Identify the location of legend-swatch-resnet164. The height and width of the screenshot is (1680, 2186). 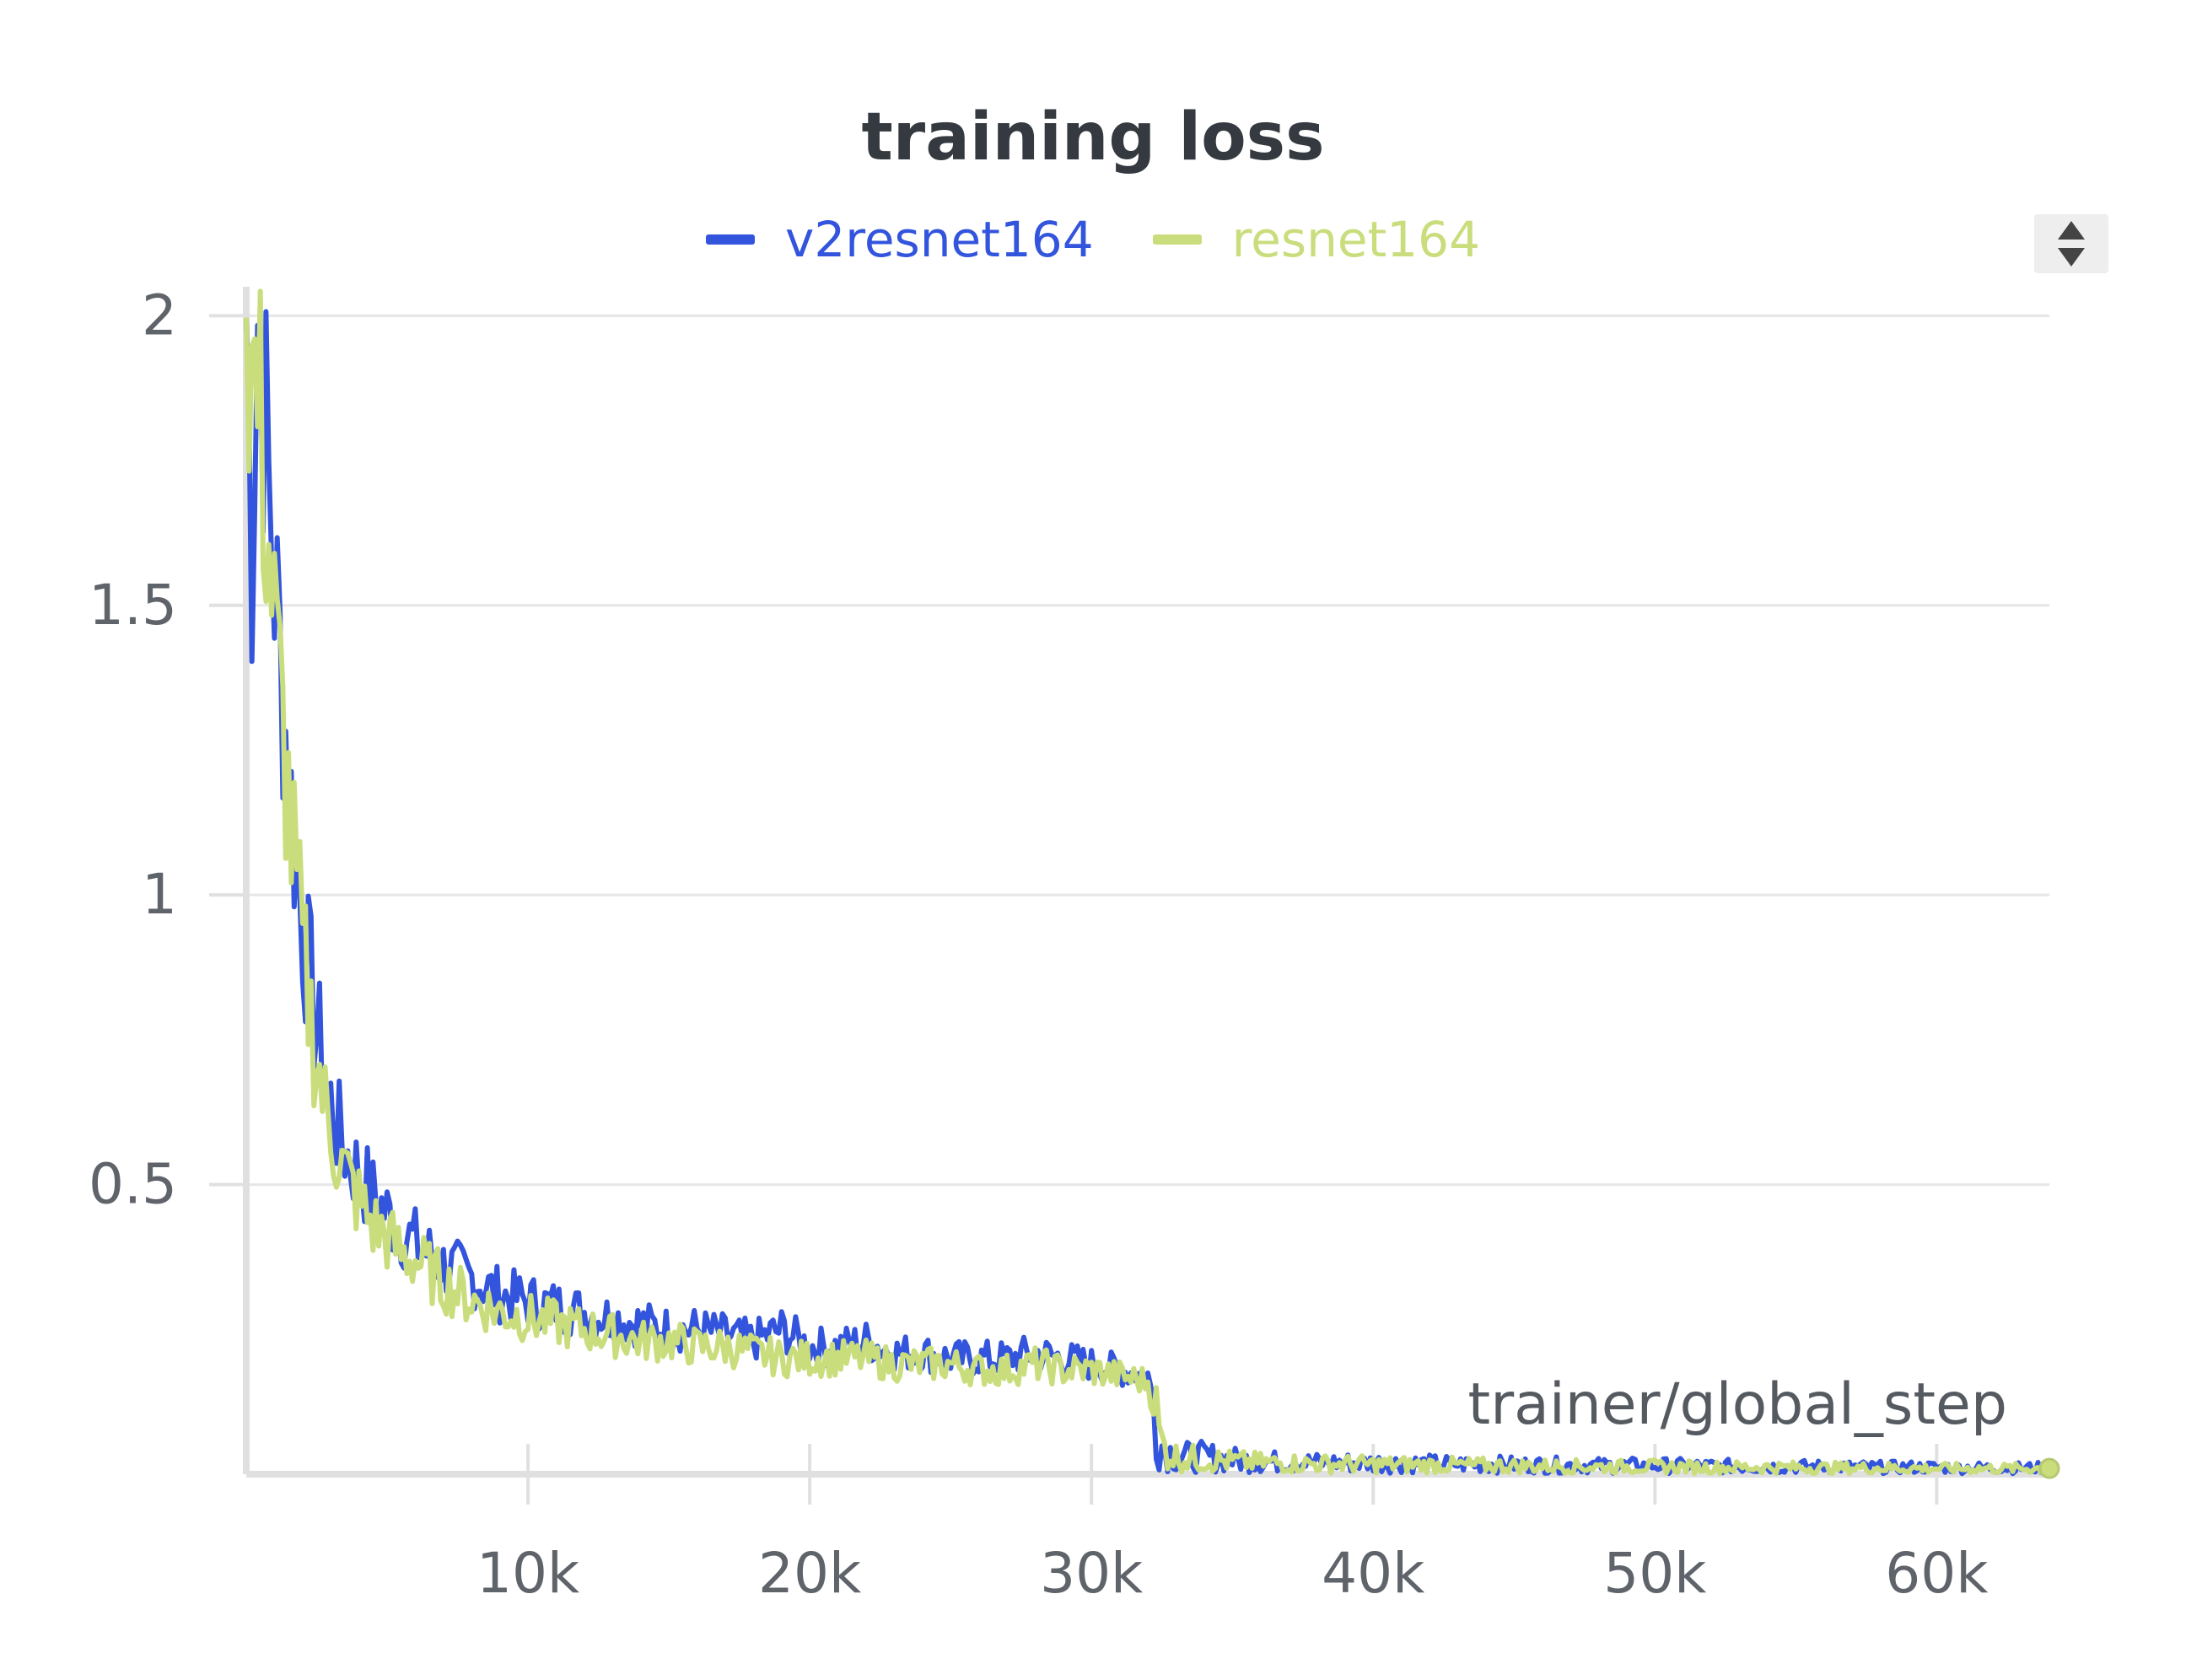
(1177, 240).